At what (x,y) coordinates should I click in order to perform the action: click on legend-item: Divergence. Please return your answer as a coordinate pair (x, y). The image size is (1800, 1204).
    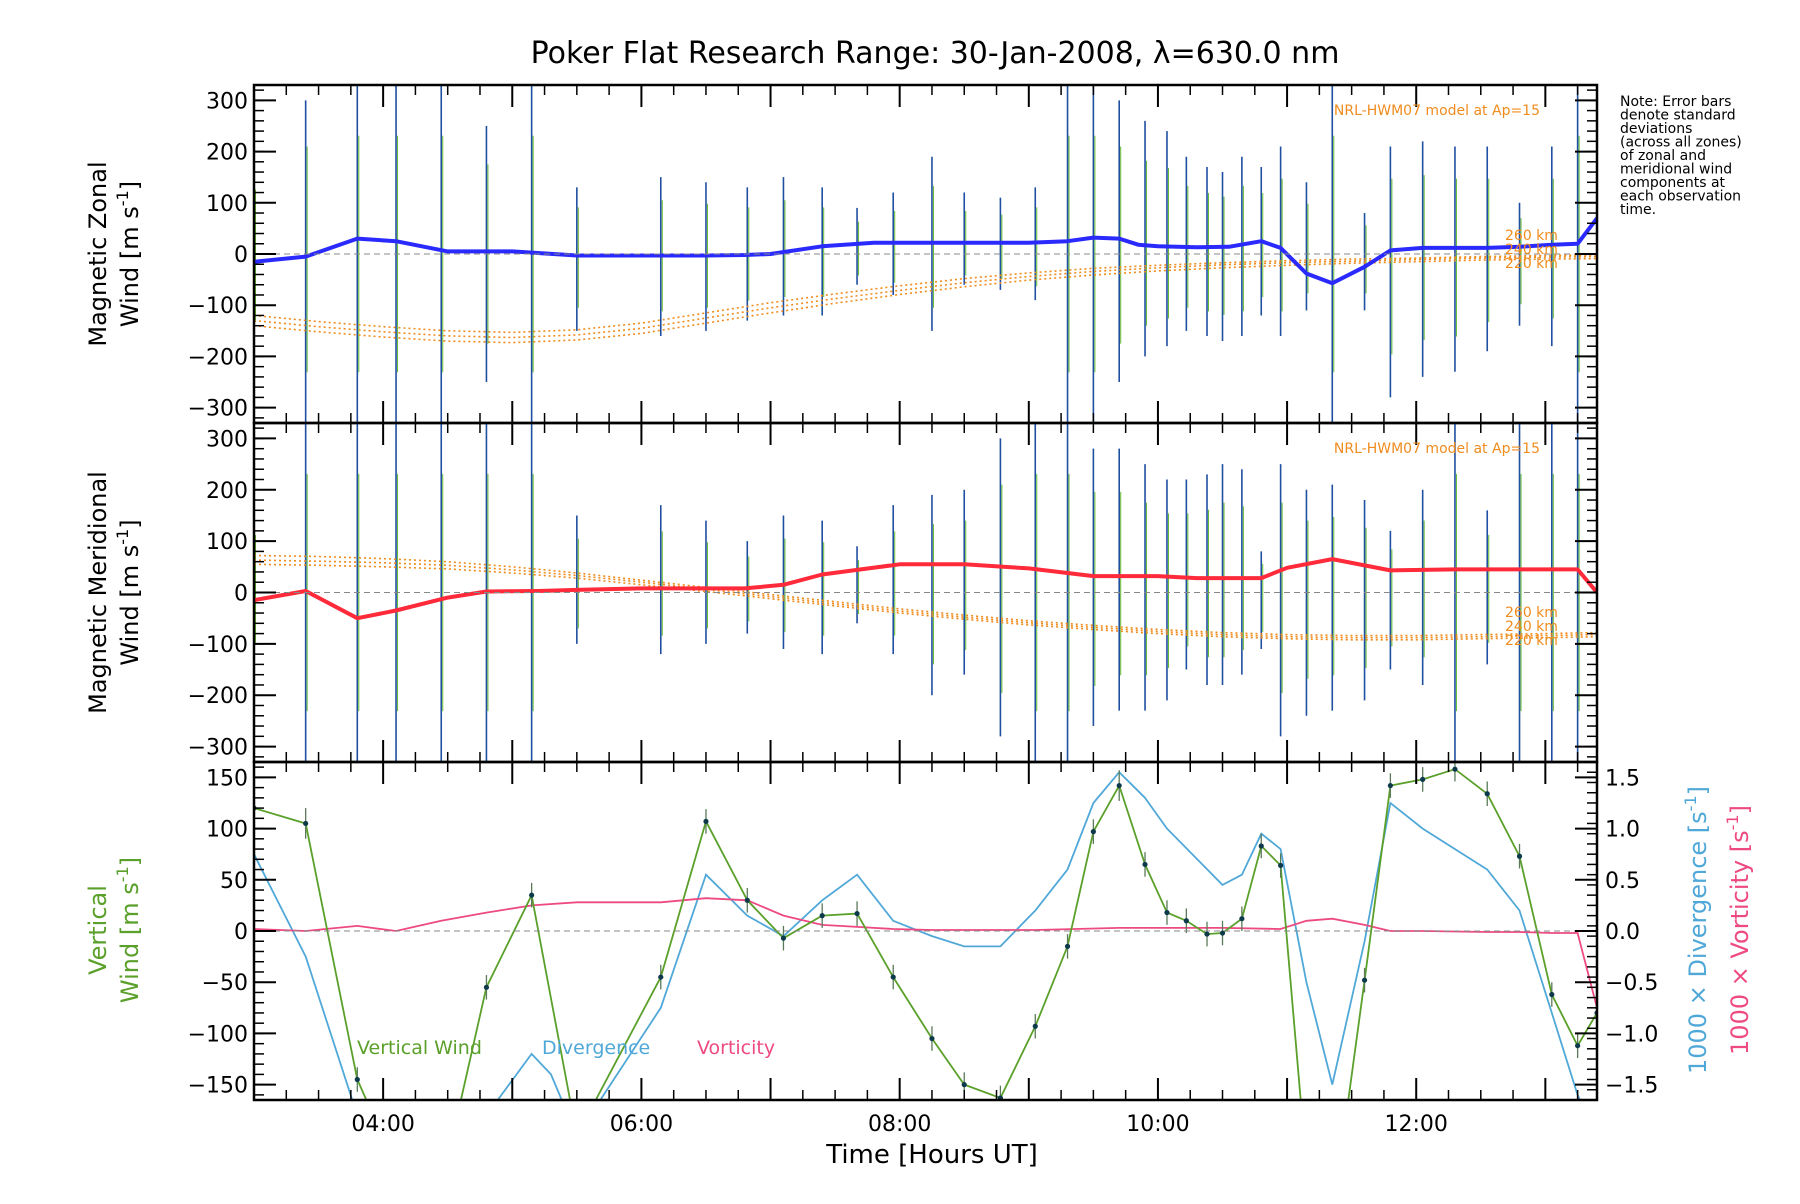
    Looking at the image, I should click on (596, 1048).